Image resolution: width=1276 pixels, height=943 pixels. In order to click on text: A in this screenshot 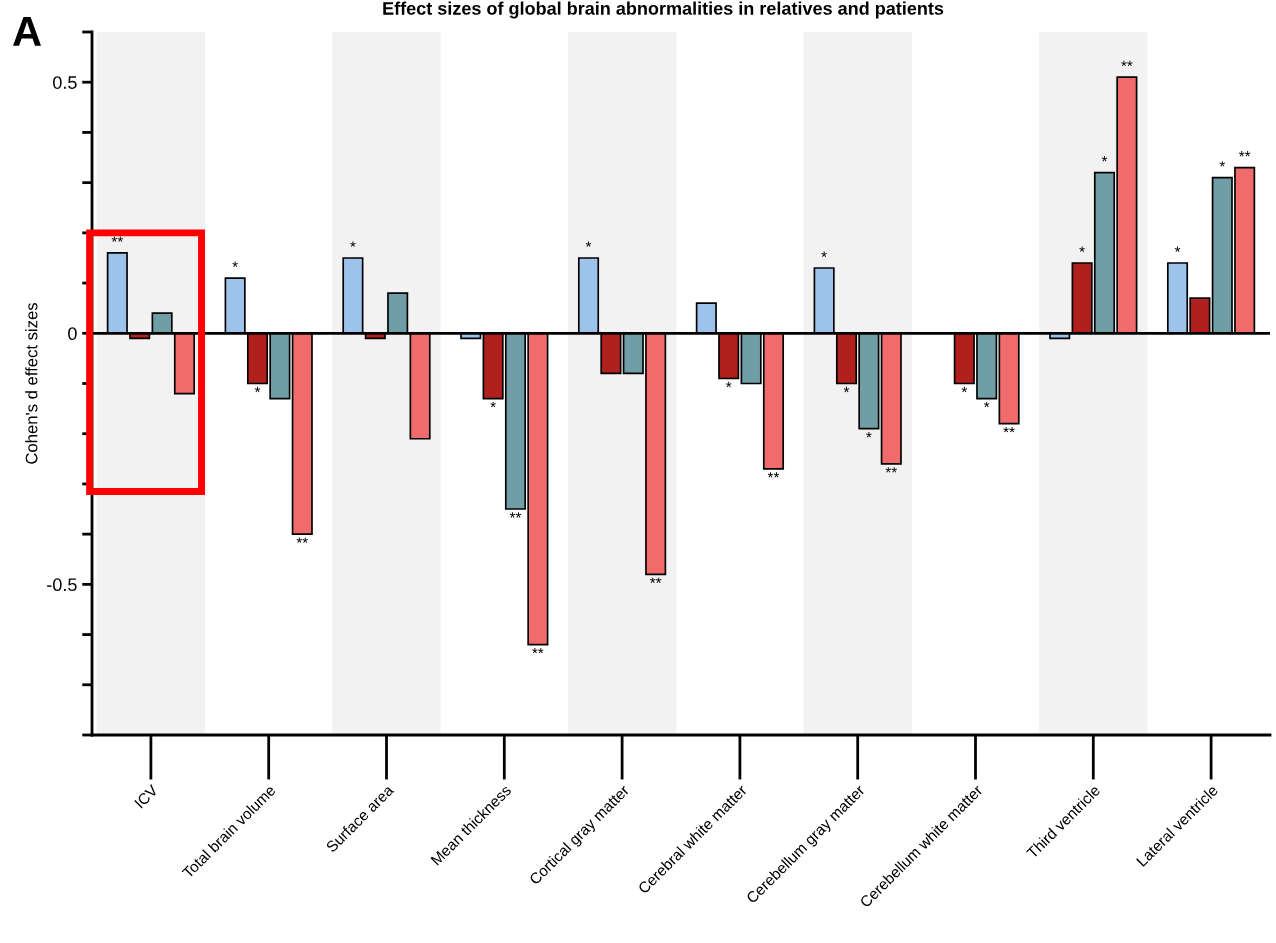, I will do `click(27, 31)`.